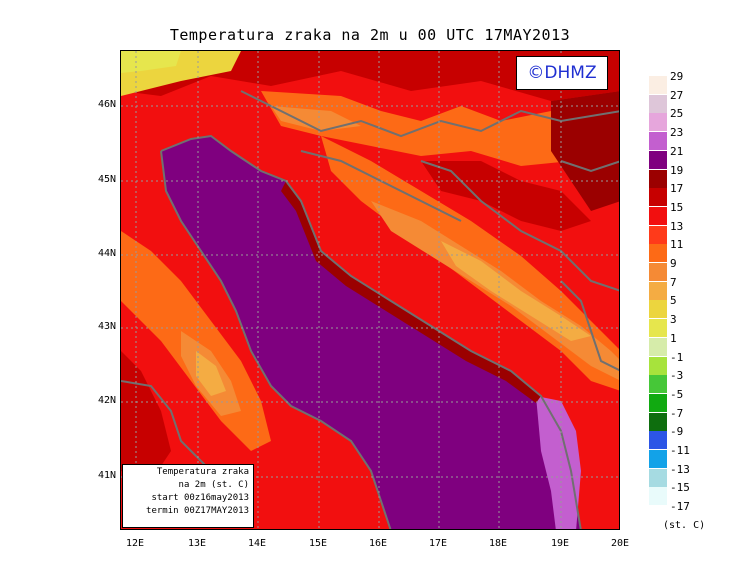 The height and width of the screenshot is (582, 740). Describe the element at coordinates (677, 357) in the screenshot. I see `legend-label: -1` at that location.